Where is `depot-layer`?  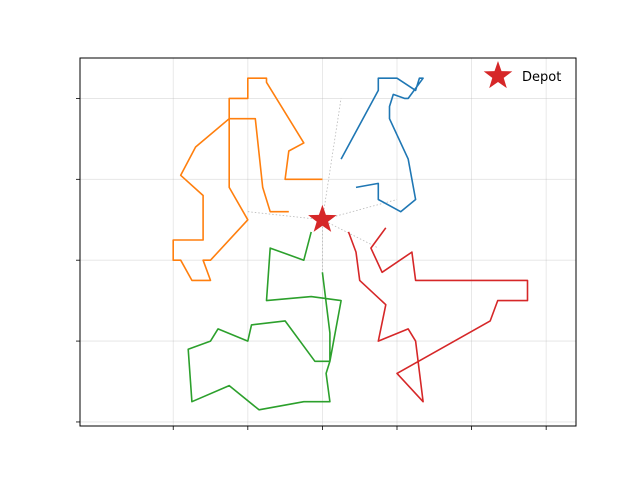 depot-layer is located at coordinates (322, 218).